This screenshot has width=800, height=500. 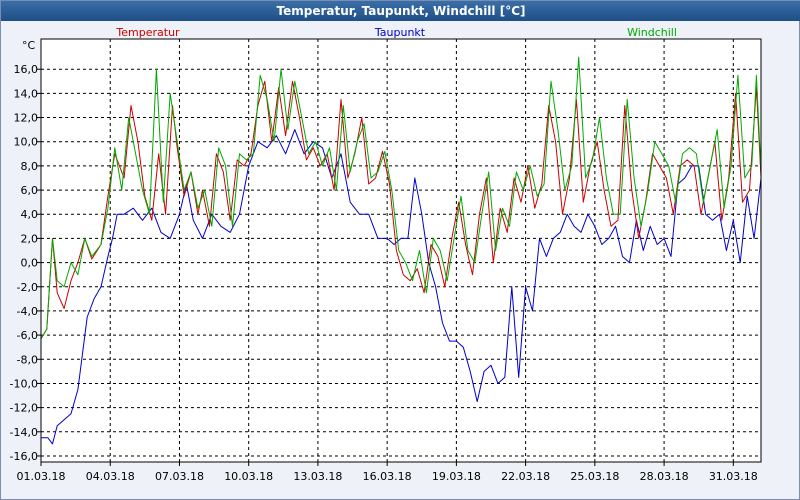 I want to click on x-tick-label: 22.03.18, so click(x=525, y=476).